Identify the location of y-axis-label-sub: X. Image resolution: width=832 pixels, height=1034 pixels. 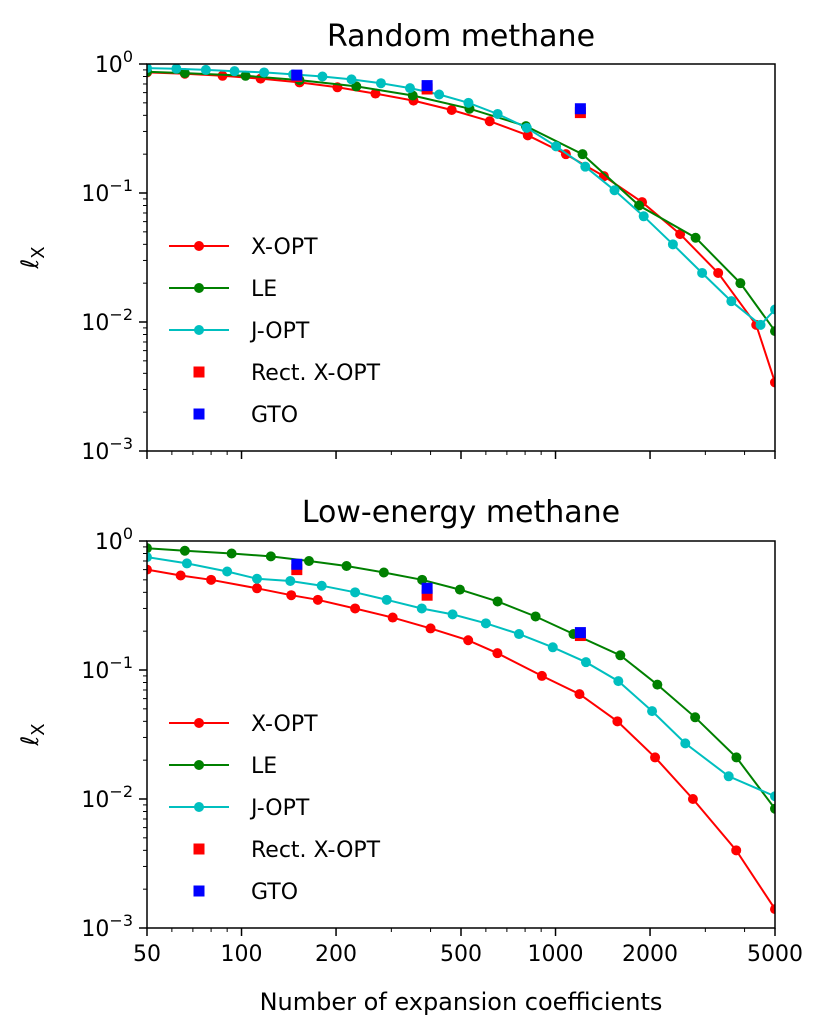
(38, 729).